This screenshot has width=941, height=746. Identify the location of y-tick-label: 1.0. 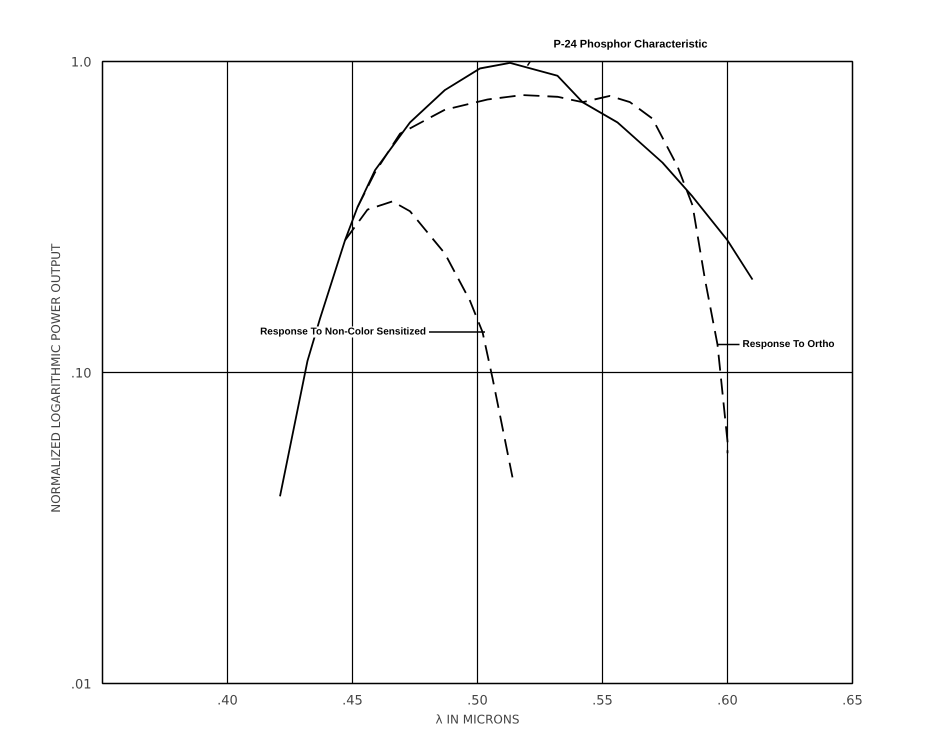
(81, 63).